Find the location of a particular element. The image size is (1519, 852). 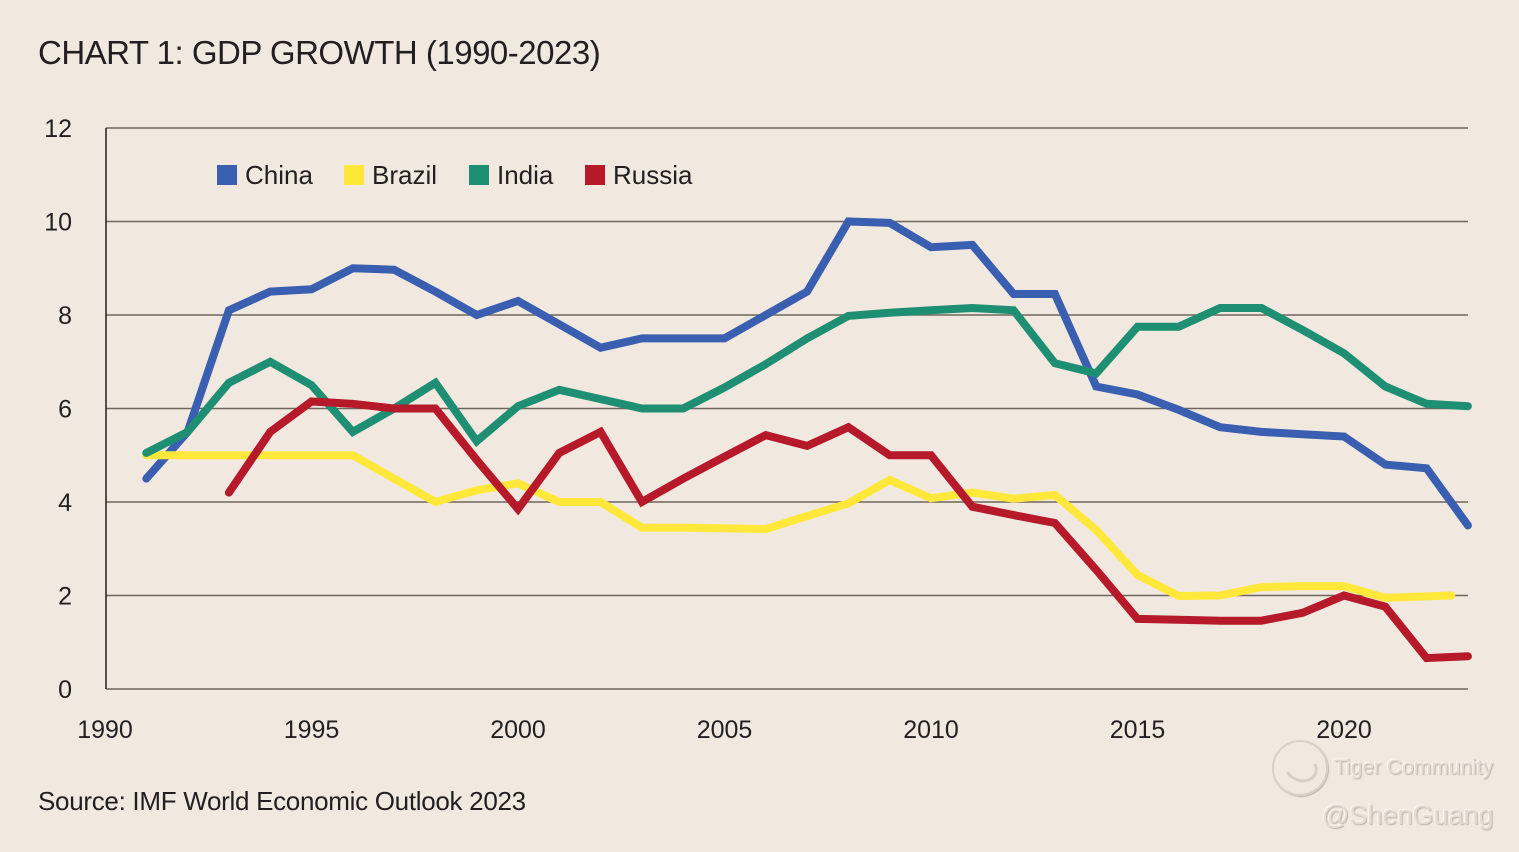

x-tick-label: 2005 is located at coordinates (725, 730).